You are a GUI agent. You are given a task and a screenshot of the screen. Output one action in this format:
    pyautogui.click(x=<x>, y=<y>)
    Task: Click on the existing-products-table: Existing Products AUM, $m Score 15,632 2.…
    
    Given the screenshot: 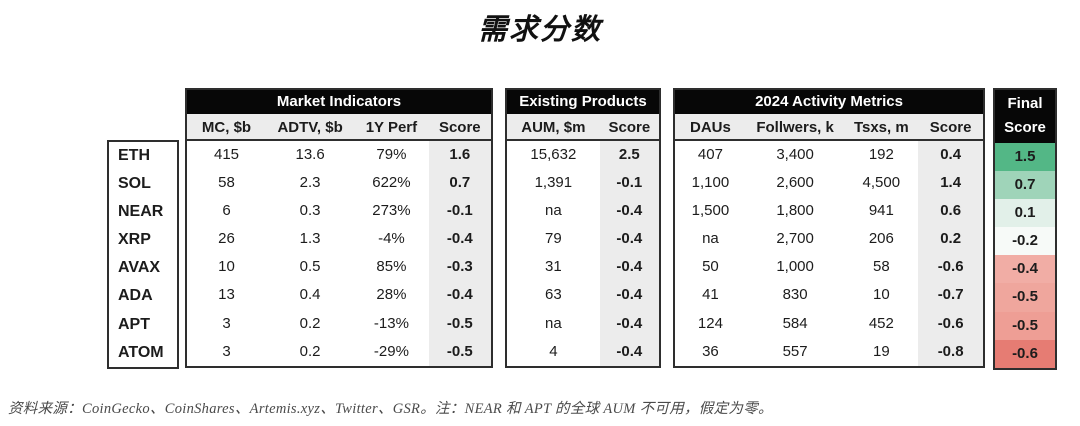 What is the action you would take?
    pyautogui.click(x=583, y=228)
    